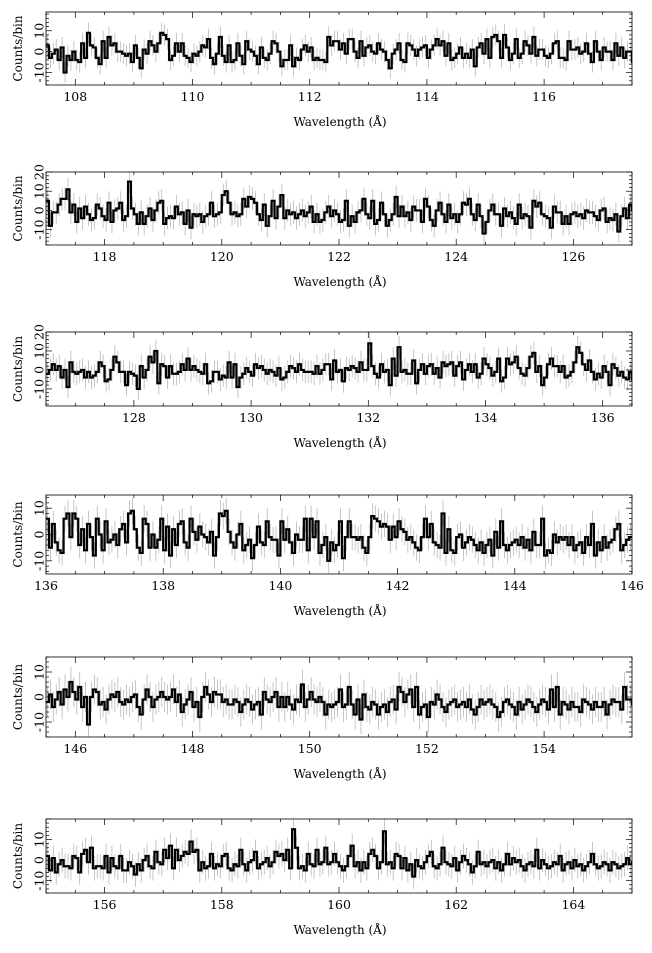 The width and height of the screenshot is (652, 953). Describe the element at coordinates (573, 904) in the screenshot. I see `x-tick-label: 164` at that location.